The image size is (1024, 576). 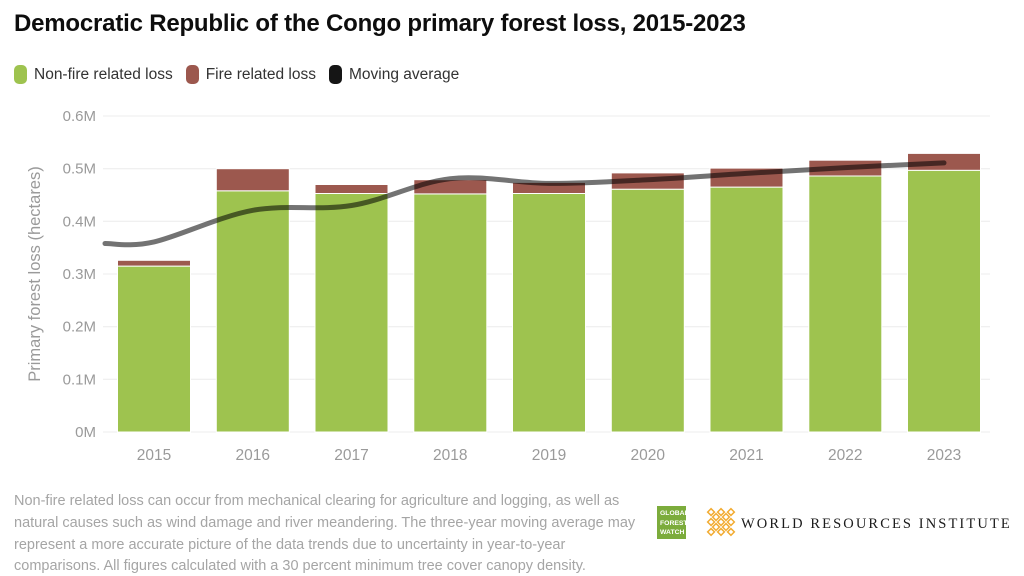 I want to click on gfw-logo-line: WATCH, so click(x=672, y=533).